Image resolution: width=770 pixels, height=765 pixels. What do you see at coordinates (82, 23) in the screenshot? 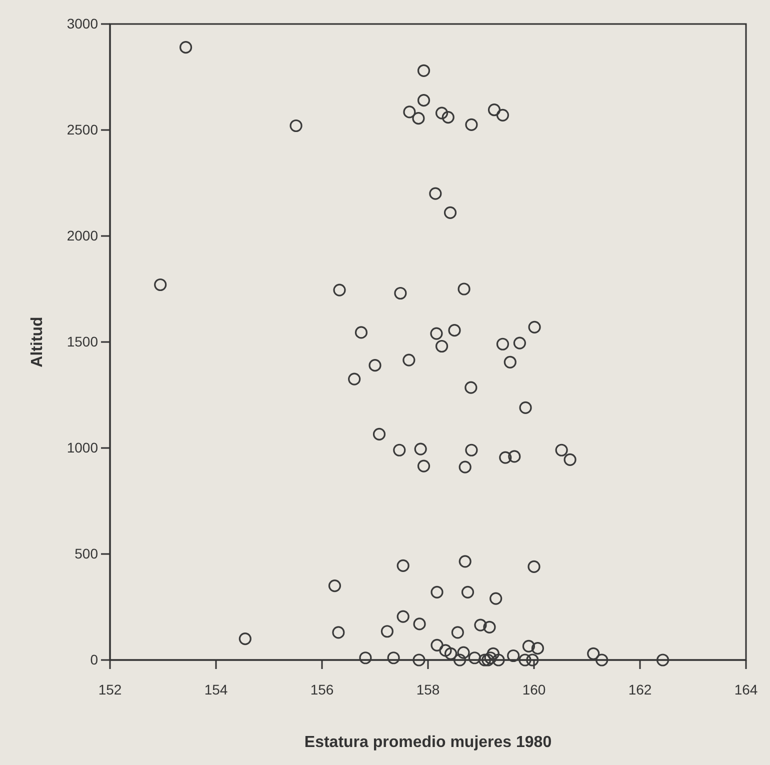
I see `y-tick-label: 3000` at bounding box center [82, 23].